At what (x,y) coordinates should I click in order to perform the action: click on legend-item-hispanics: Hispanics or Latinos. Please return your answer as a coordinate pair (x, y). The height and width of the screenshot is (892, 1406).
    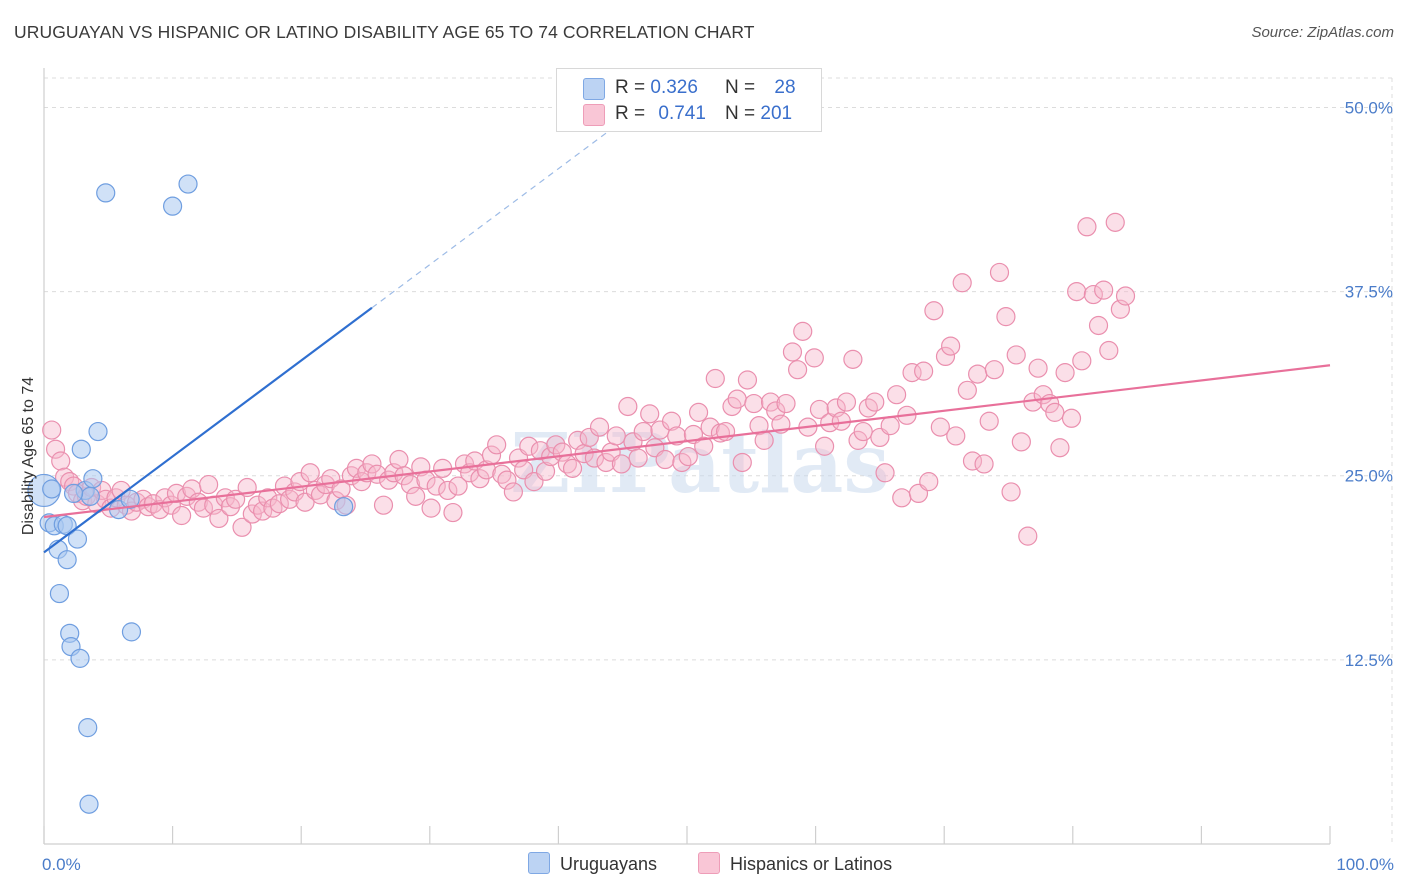
    Looking at the image, I should click on (795, 863).